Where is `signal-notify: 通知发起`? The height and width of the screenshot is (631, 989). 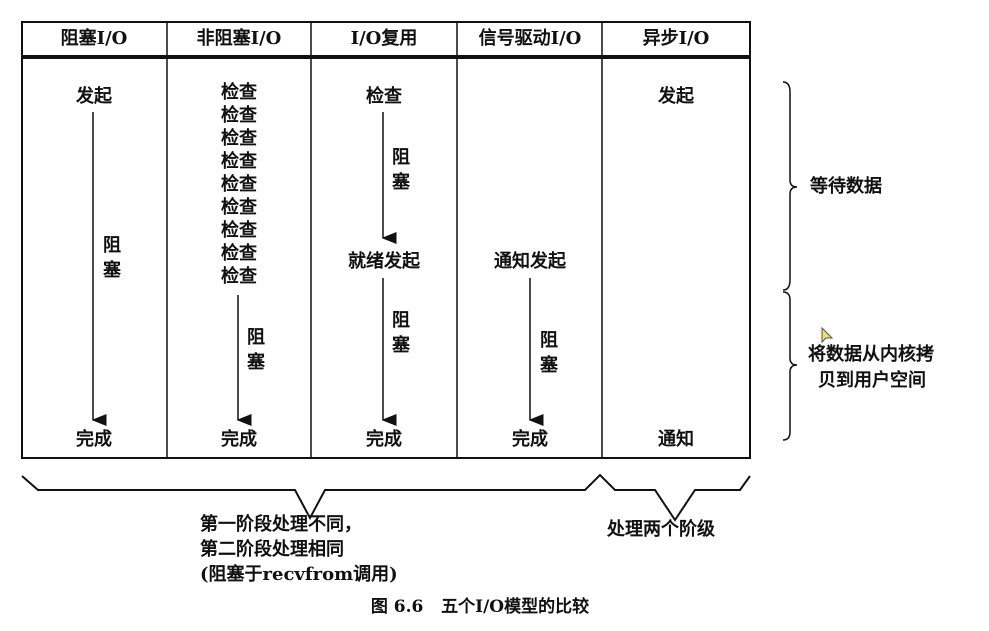
signal-notify: 通知发起 is located at coordinates (530, 261).